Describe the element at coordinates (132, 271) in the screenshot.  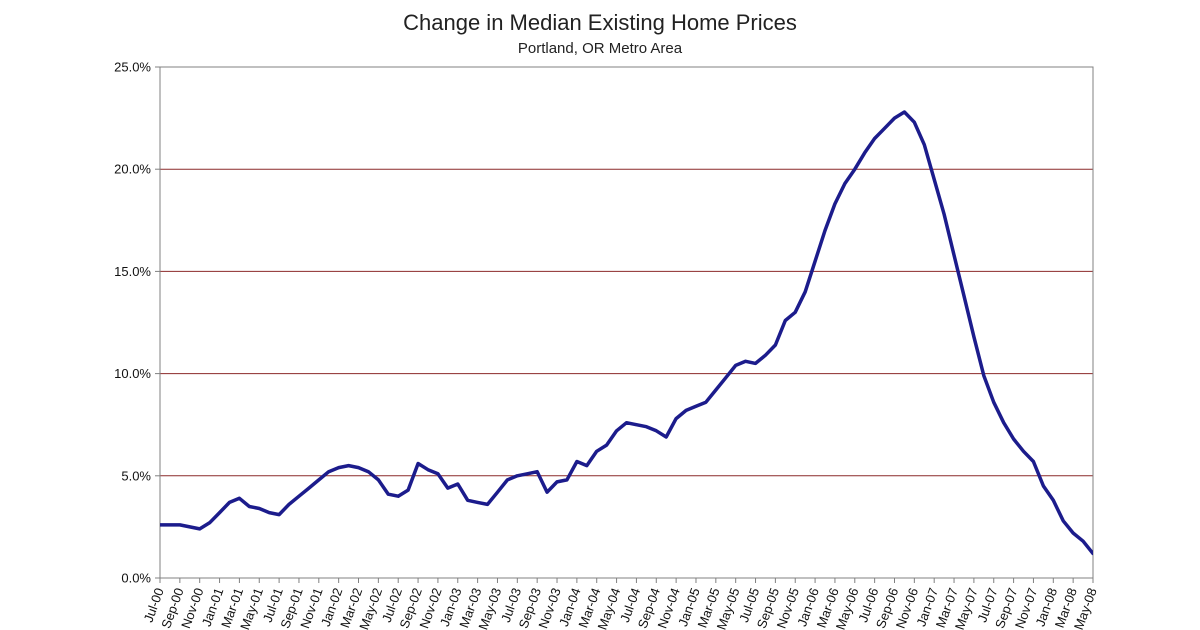
I see `y-tick-label: 15.0%` at that location.